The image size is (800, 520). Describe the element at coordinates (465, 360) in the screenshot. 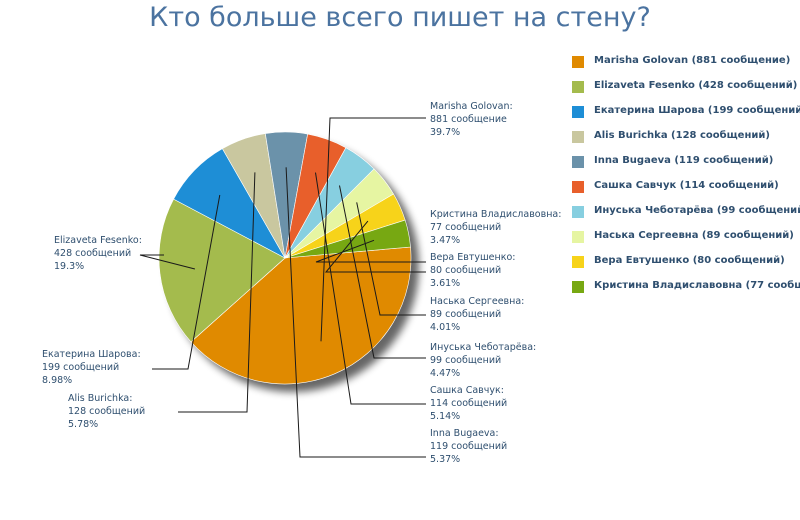

I see `callout-callout-count: 99 сообщений` at that location.